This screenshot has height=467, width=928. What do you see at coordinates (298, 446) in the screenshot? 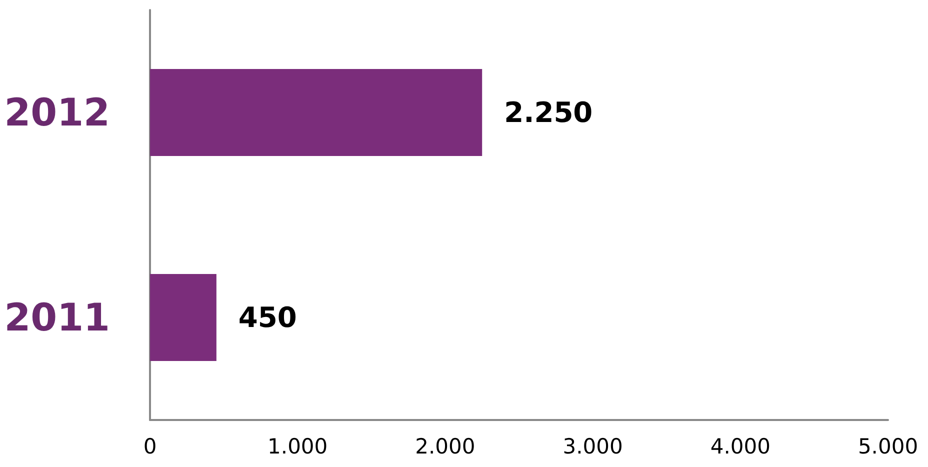
I see `x-tick-label: 1.000` at bounding box center [298, 446].